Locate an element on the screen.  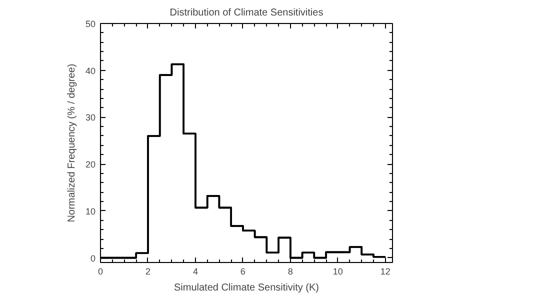
y-axis-title: Normalized Frequency (% / degree) is located at coordinates (72, 143).